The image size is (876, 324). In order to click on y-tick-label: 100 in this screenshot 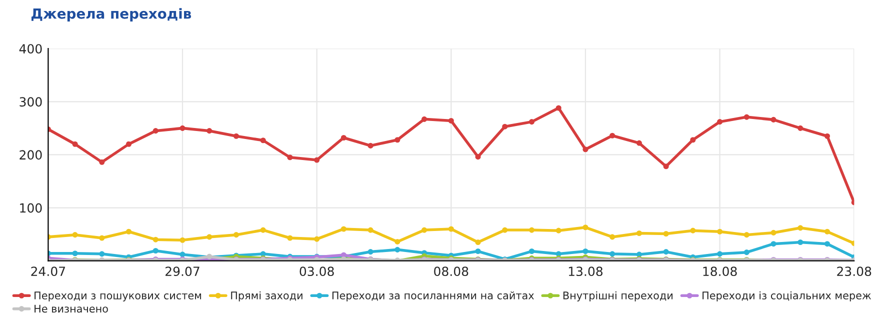, I will do `click(31, 208)`.